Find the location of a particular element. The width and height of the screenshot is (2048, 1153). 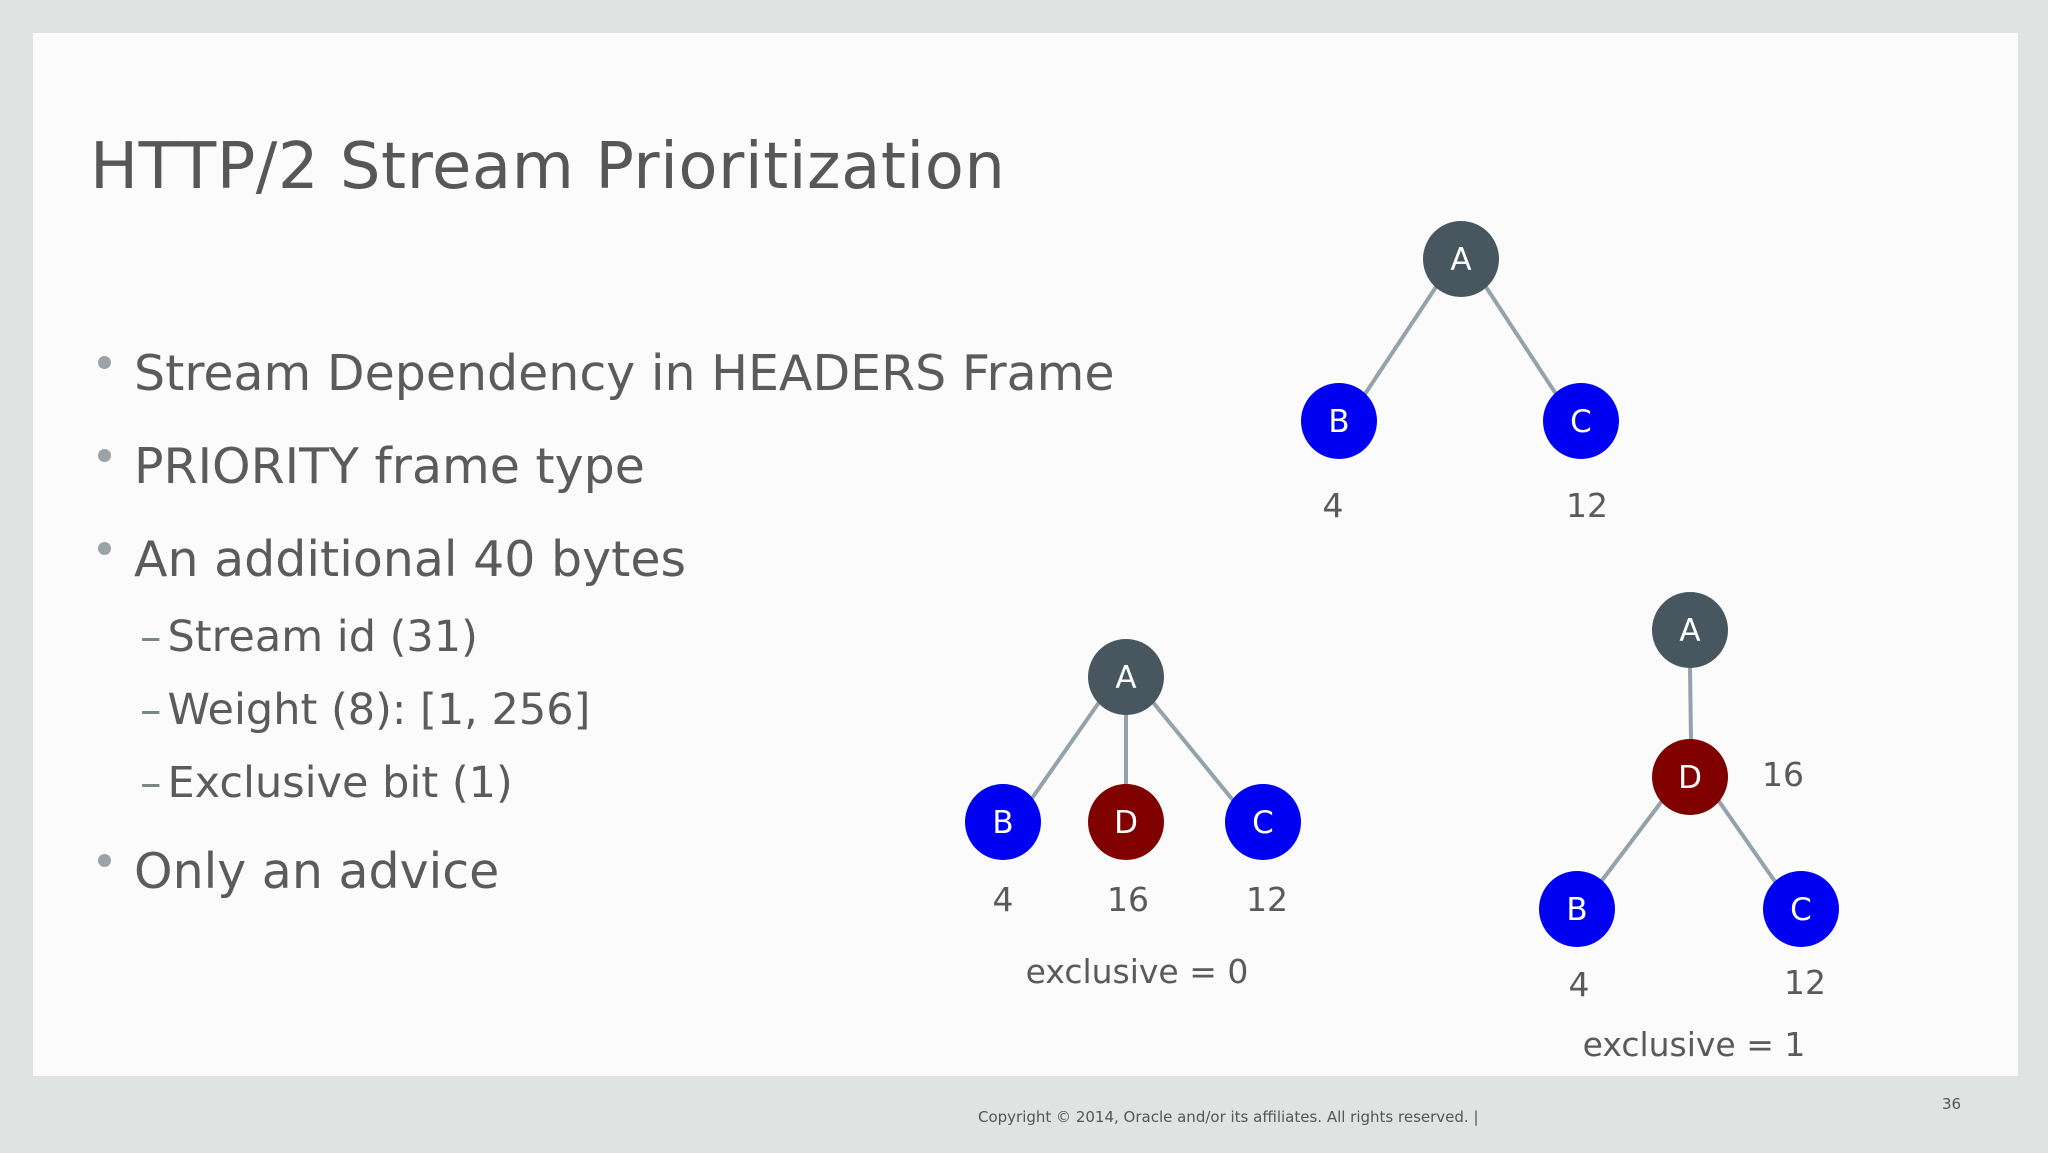

slide-title: HTTP/2 Stream Prioritization is located at coordinates (548, 167).